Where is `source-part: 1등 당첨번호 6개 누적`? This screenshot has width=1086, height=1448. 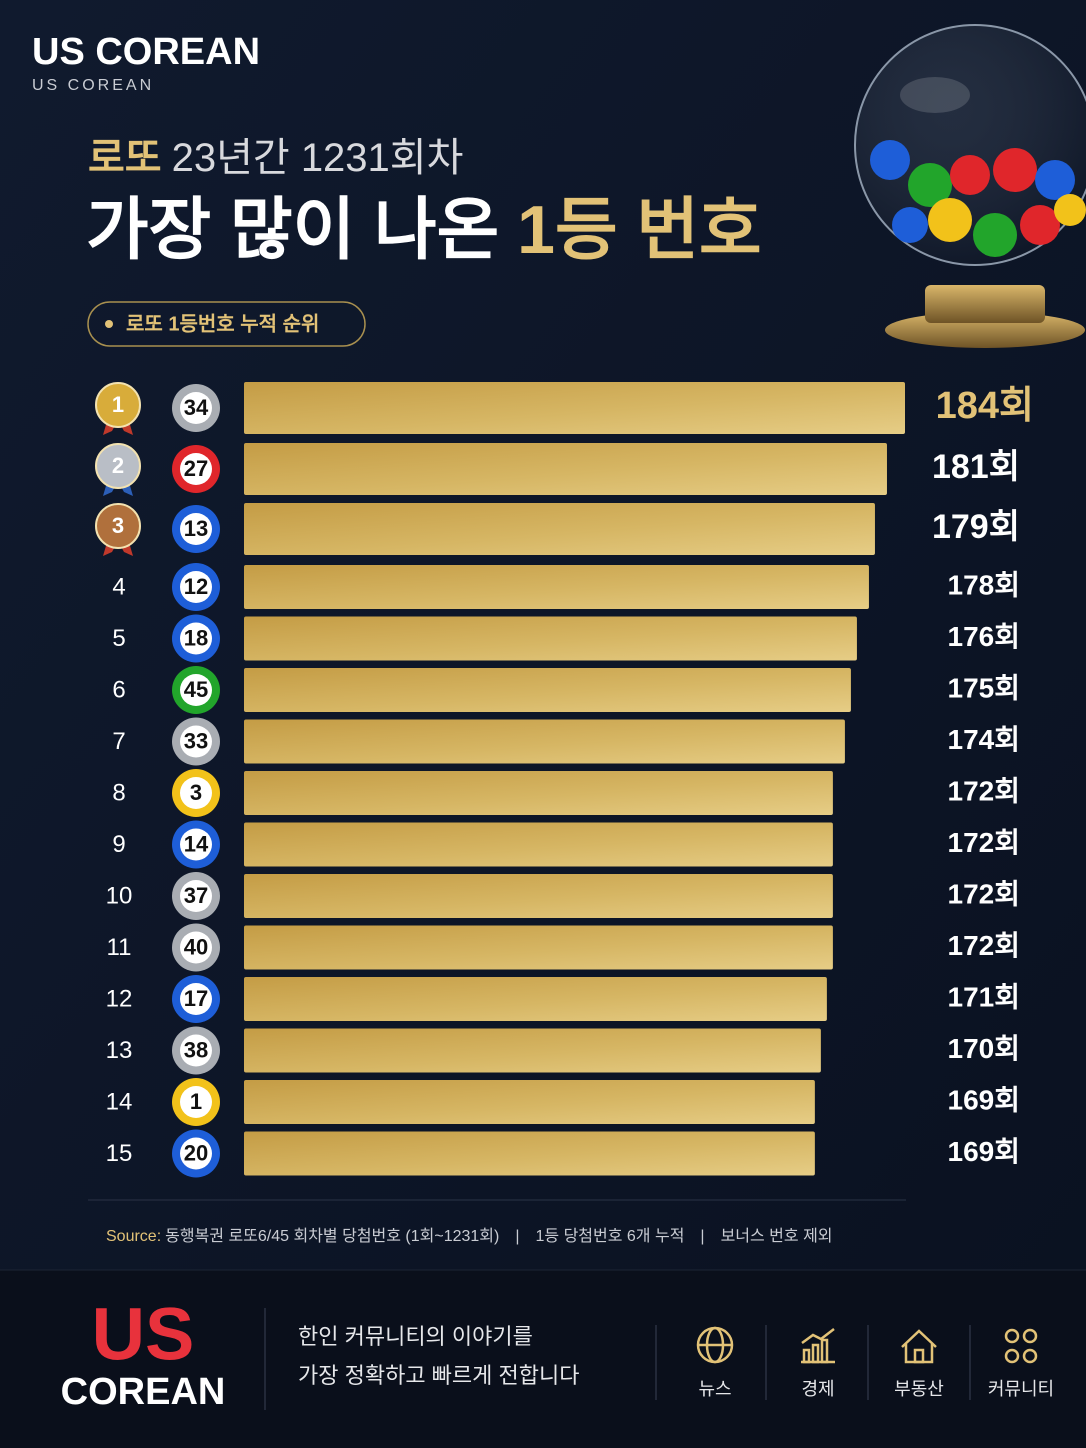 source-part: 1등 당첨번호 6개 누적 is located at coordinates (610, 1236).